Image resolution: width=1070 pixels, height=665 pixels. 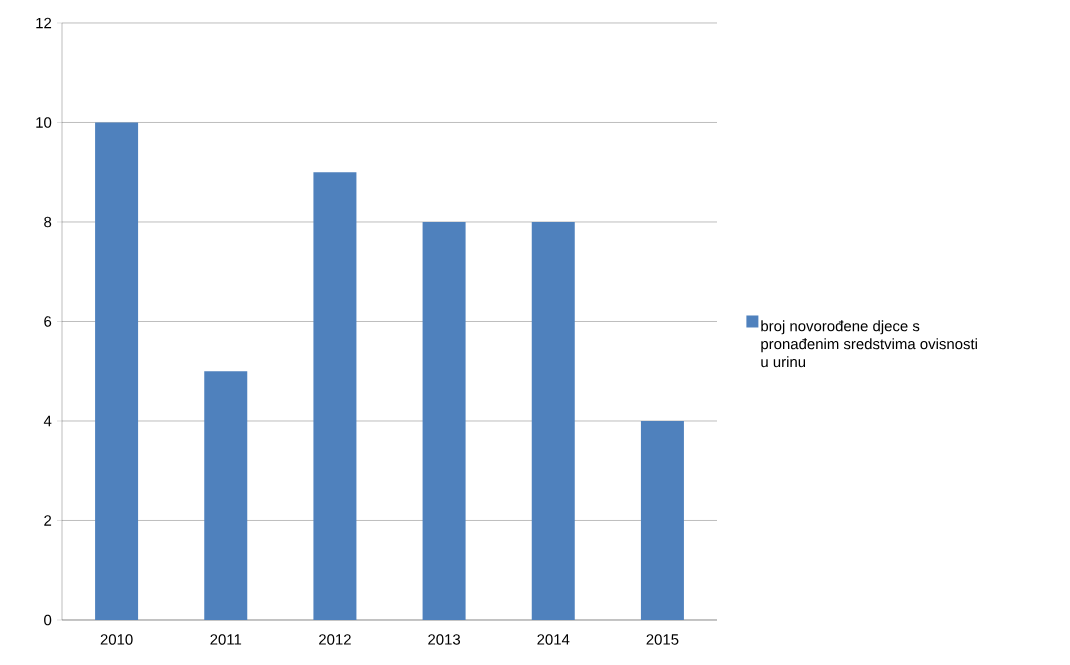 I want to click on y-tick-label: 8, so click(x=48, y=222).